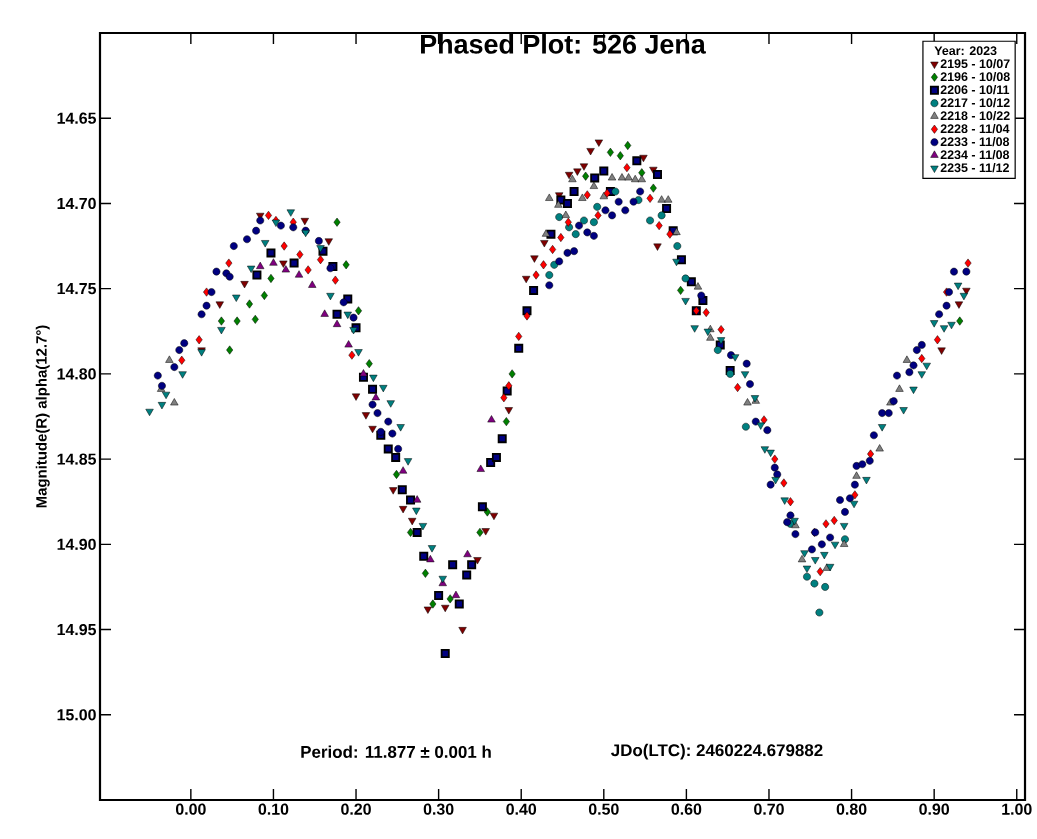 This screenshot has width=1037, height=839. Describe the element at coordinates (975, 141) in the screenshot. I see `legend-label: 2233 - 11/08` at that location.